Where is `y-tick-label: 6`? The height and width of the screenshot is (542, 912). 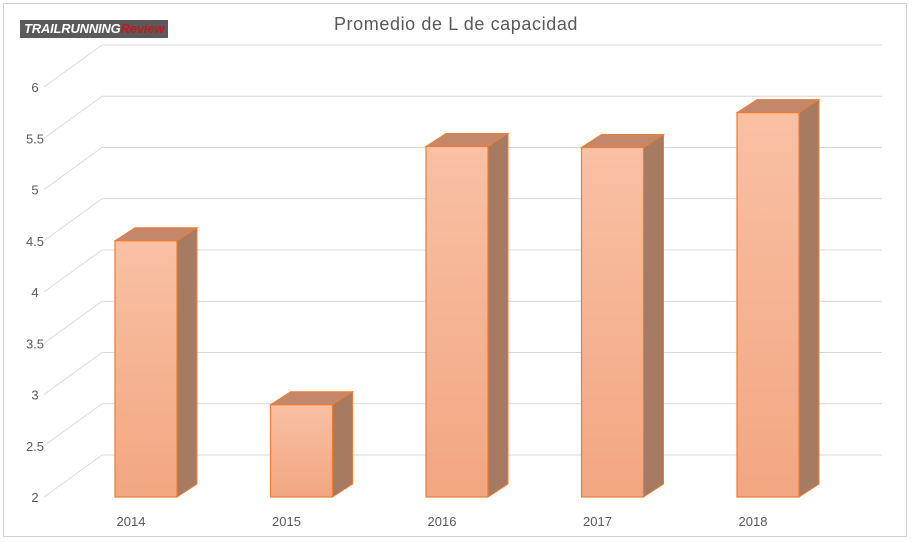 y-tick-label: 6 is located at coordinates (34, 87).